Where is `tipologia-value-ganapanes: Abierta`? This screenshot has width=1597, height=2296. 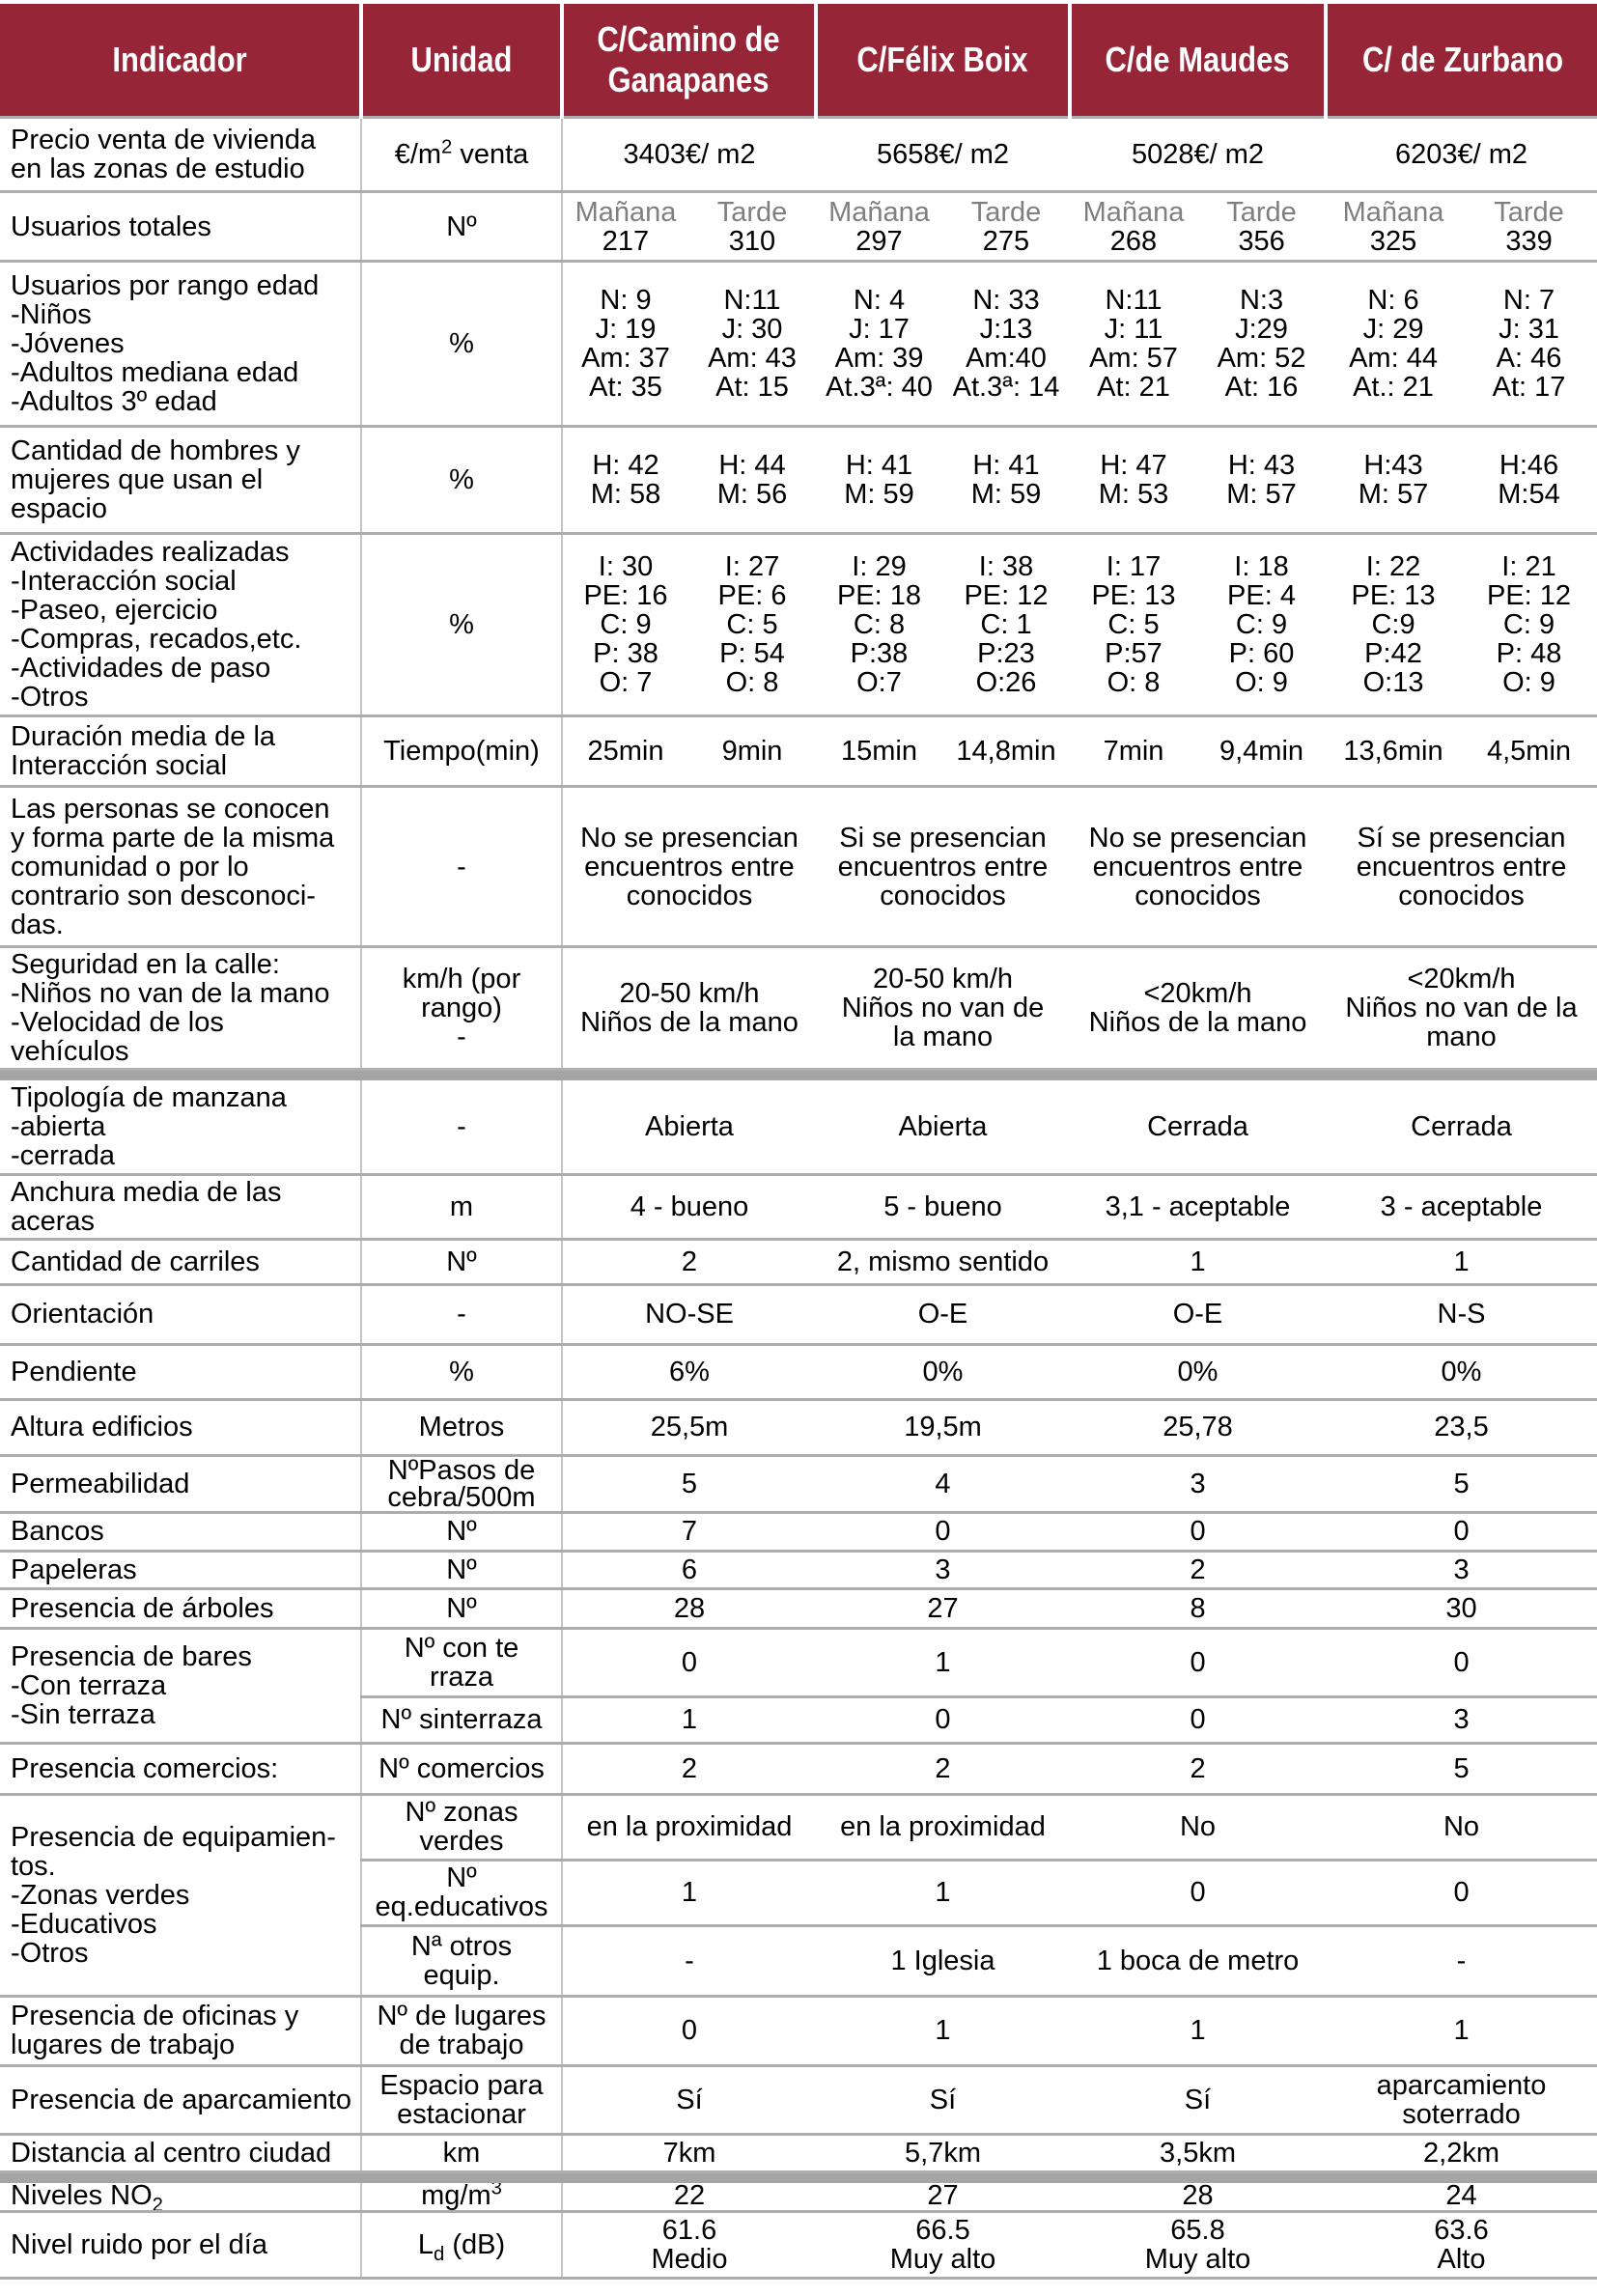
tipologia-value-ganapanes: Abierta is located at coordinates (689, 1128).